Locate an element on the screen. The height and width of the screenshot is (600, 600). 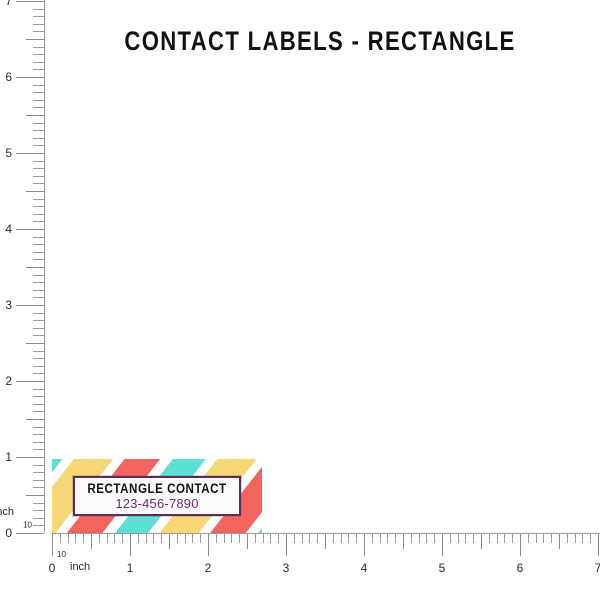
label-text-box: RECTANGLE CONTACT 123-456-7890 is located at coordinates (157, 496).